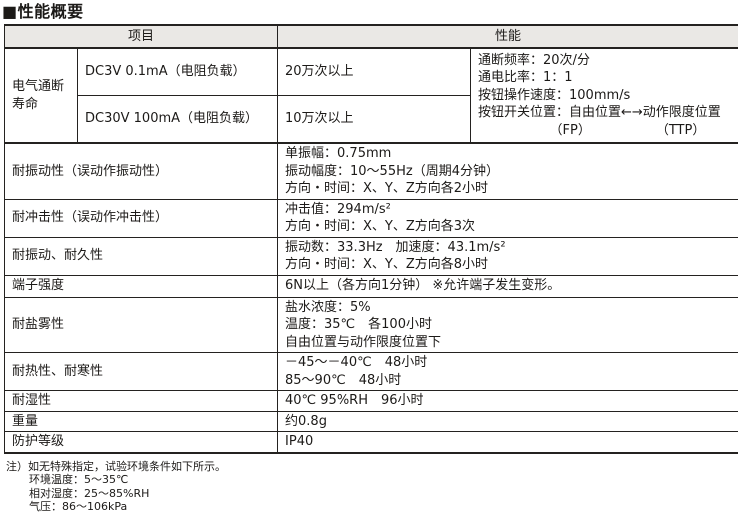 This screenshot has width=738, height=514. What do you see at coordinates (141, 36) in the screenshot?
I see `header-cell-item: 项目` at bounding box center [141, 36].